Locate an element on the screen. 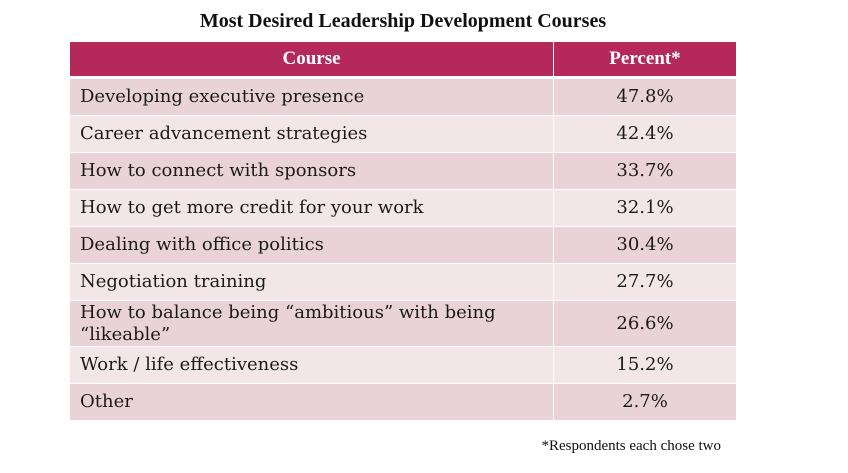 This screenshot has height=473, width=848. column-header-course: Course is located at coordinates (312, 60).